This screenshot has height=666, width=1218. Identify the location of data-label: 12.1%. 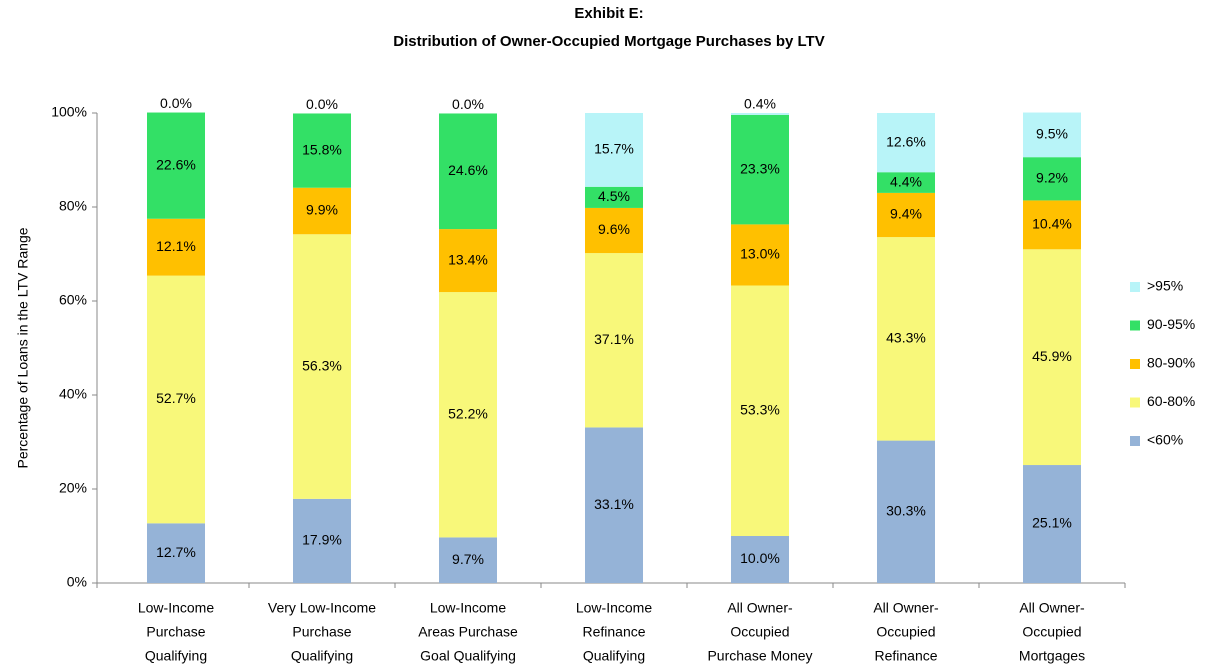
(176, 246).